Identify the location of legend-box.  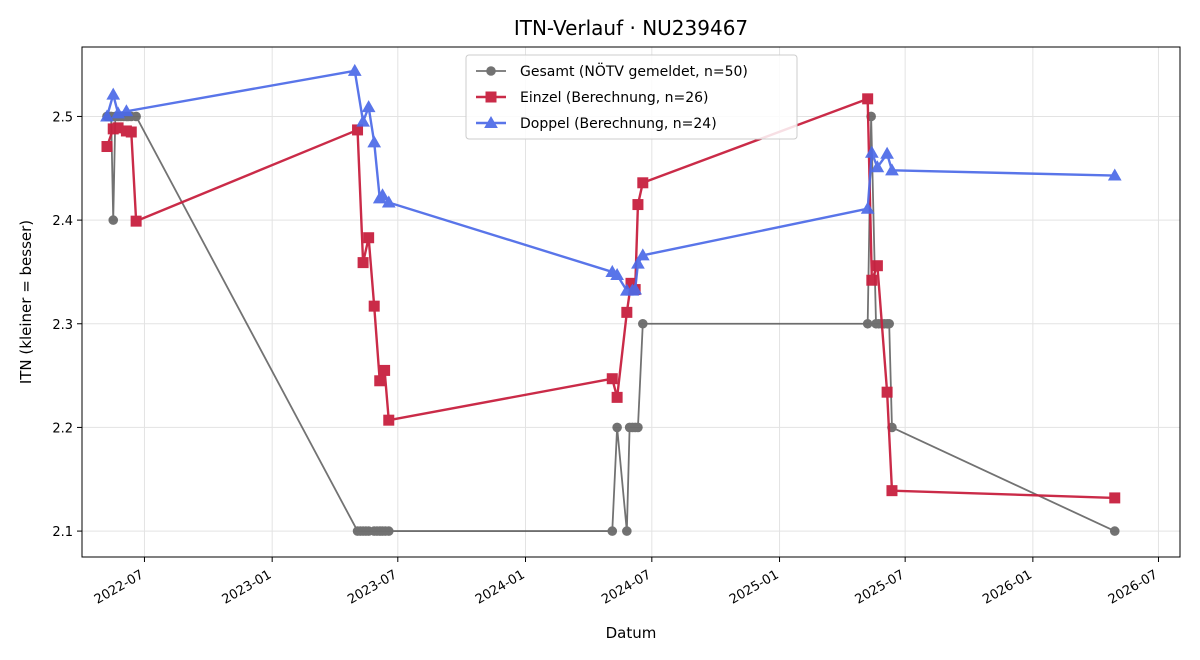
(631, 97).